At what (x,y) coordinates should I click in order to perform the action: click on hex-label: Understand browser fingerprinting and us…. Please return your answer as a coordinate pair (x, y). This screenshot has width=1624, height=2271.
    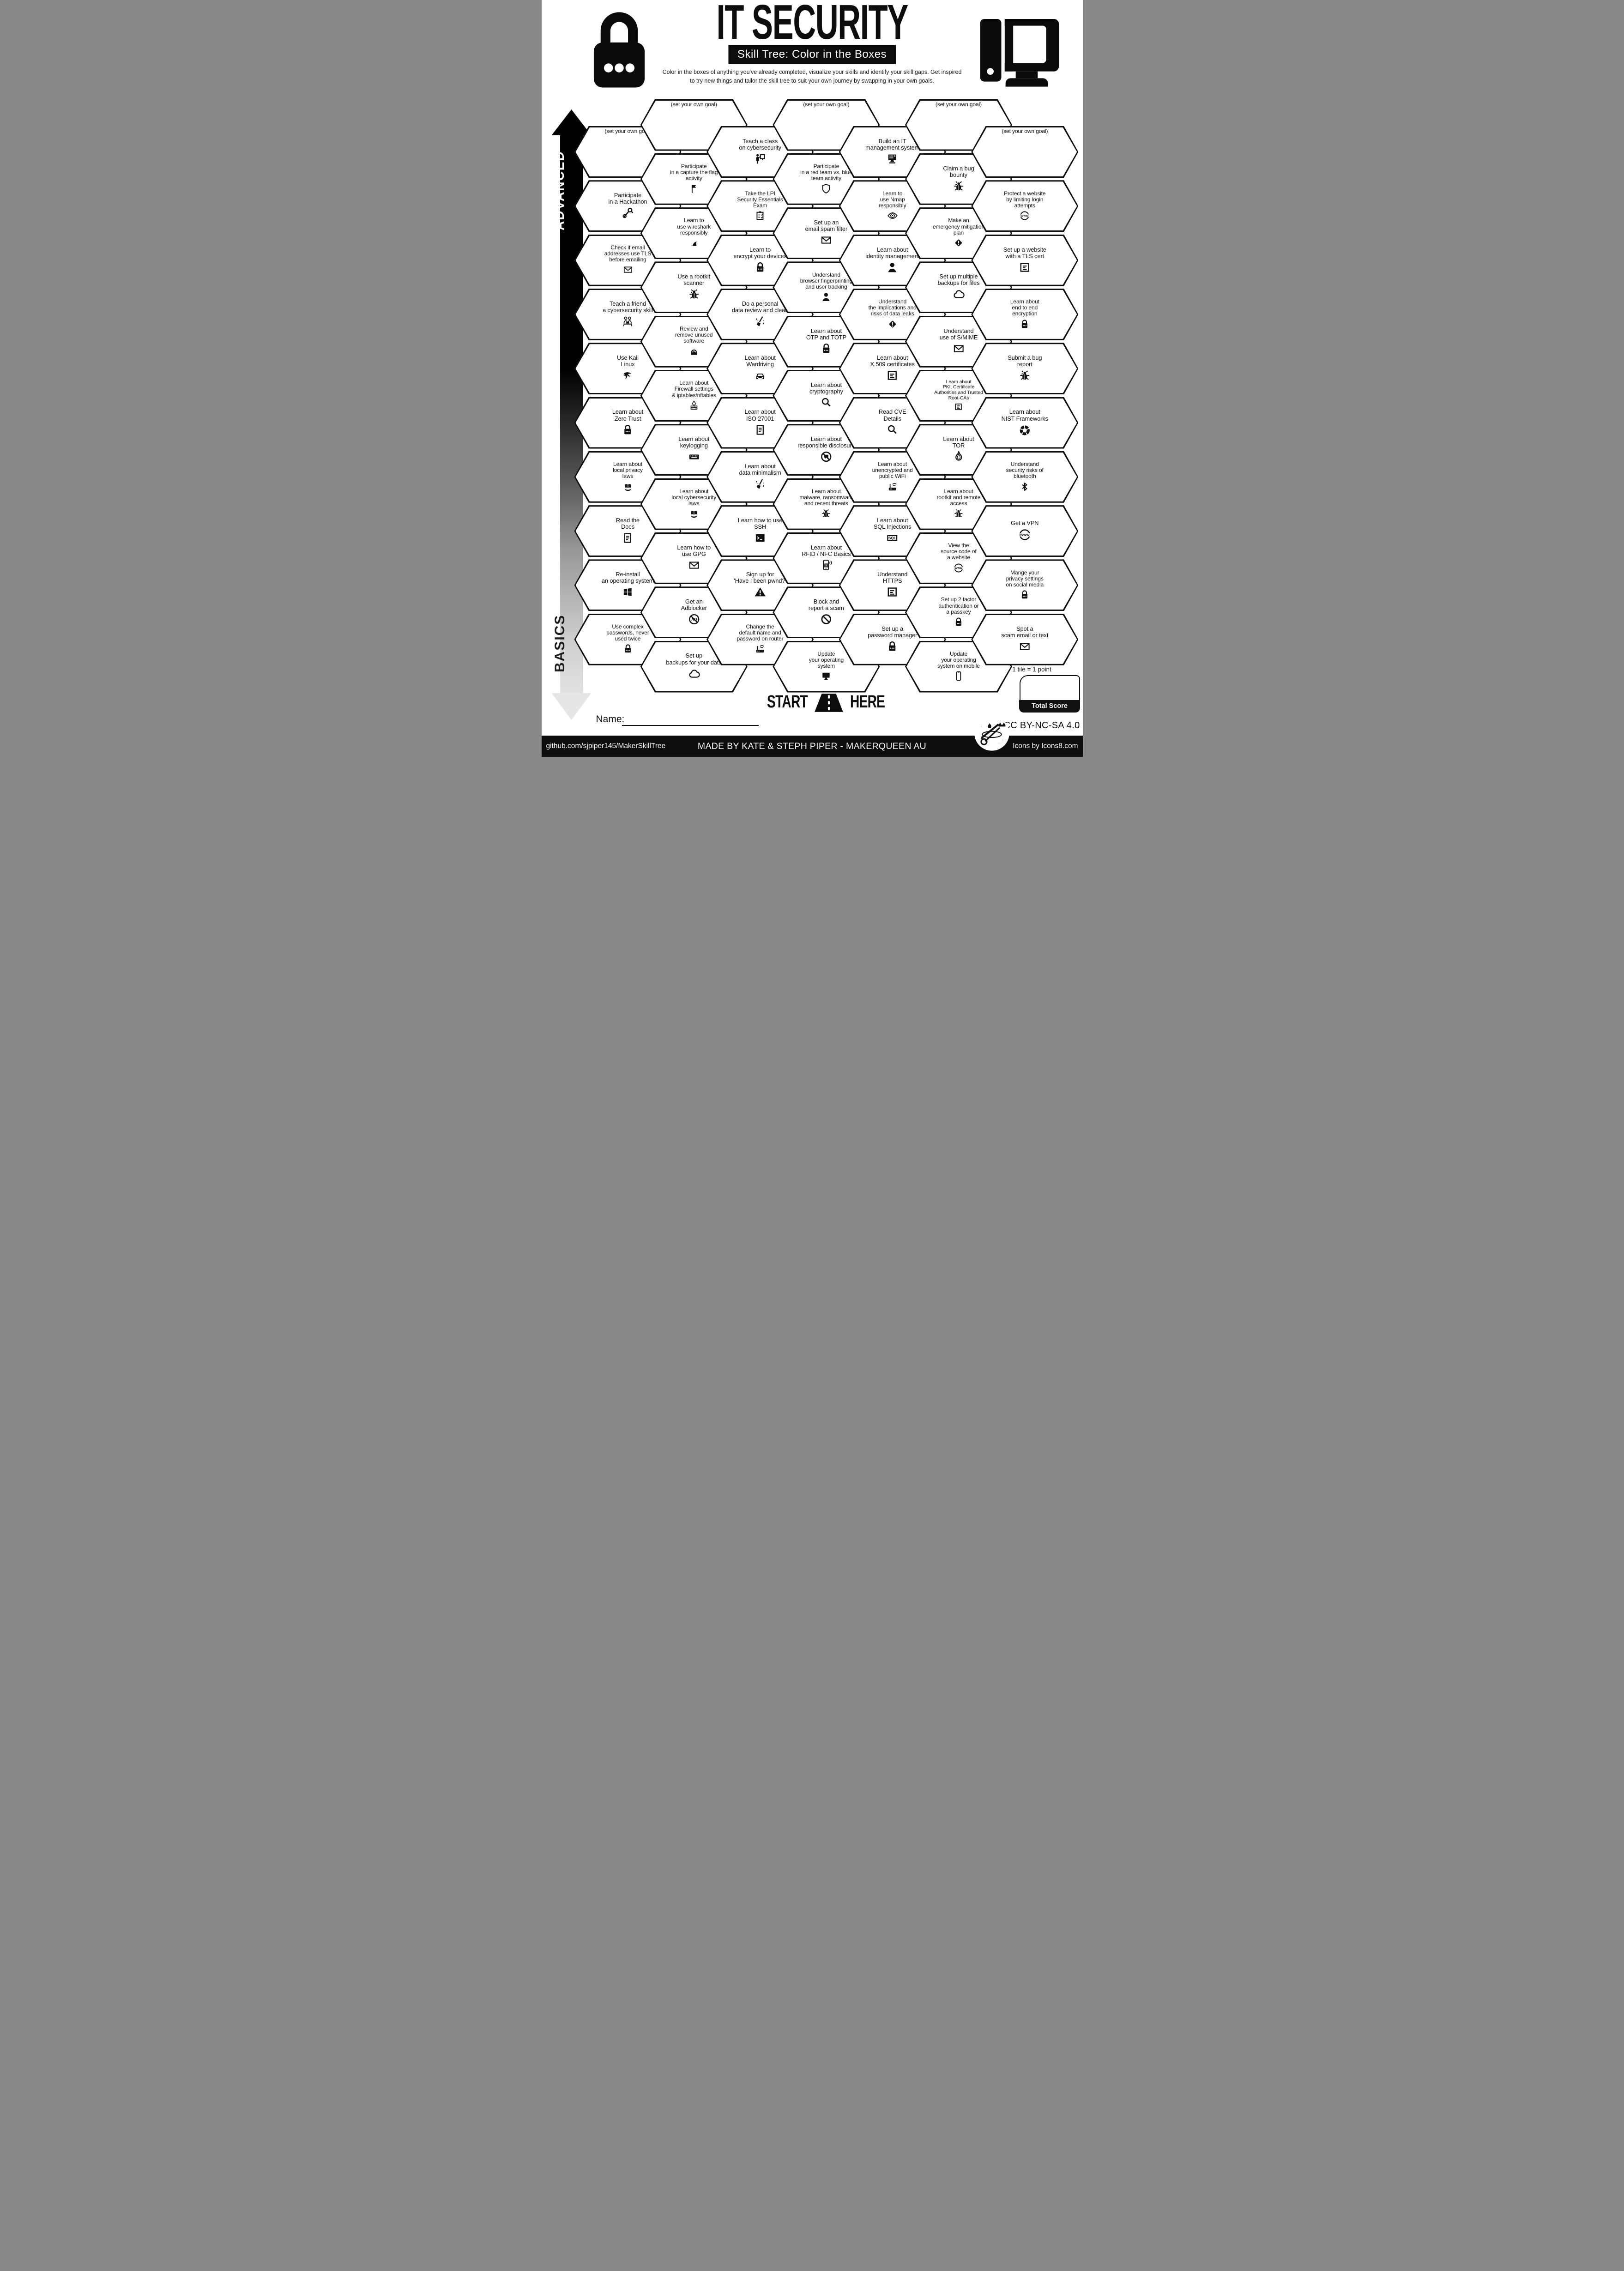
    Looking at the image, I should click on (826, 280).